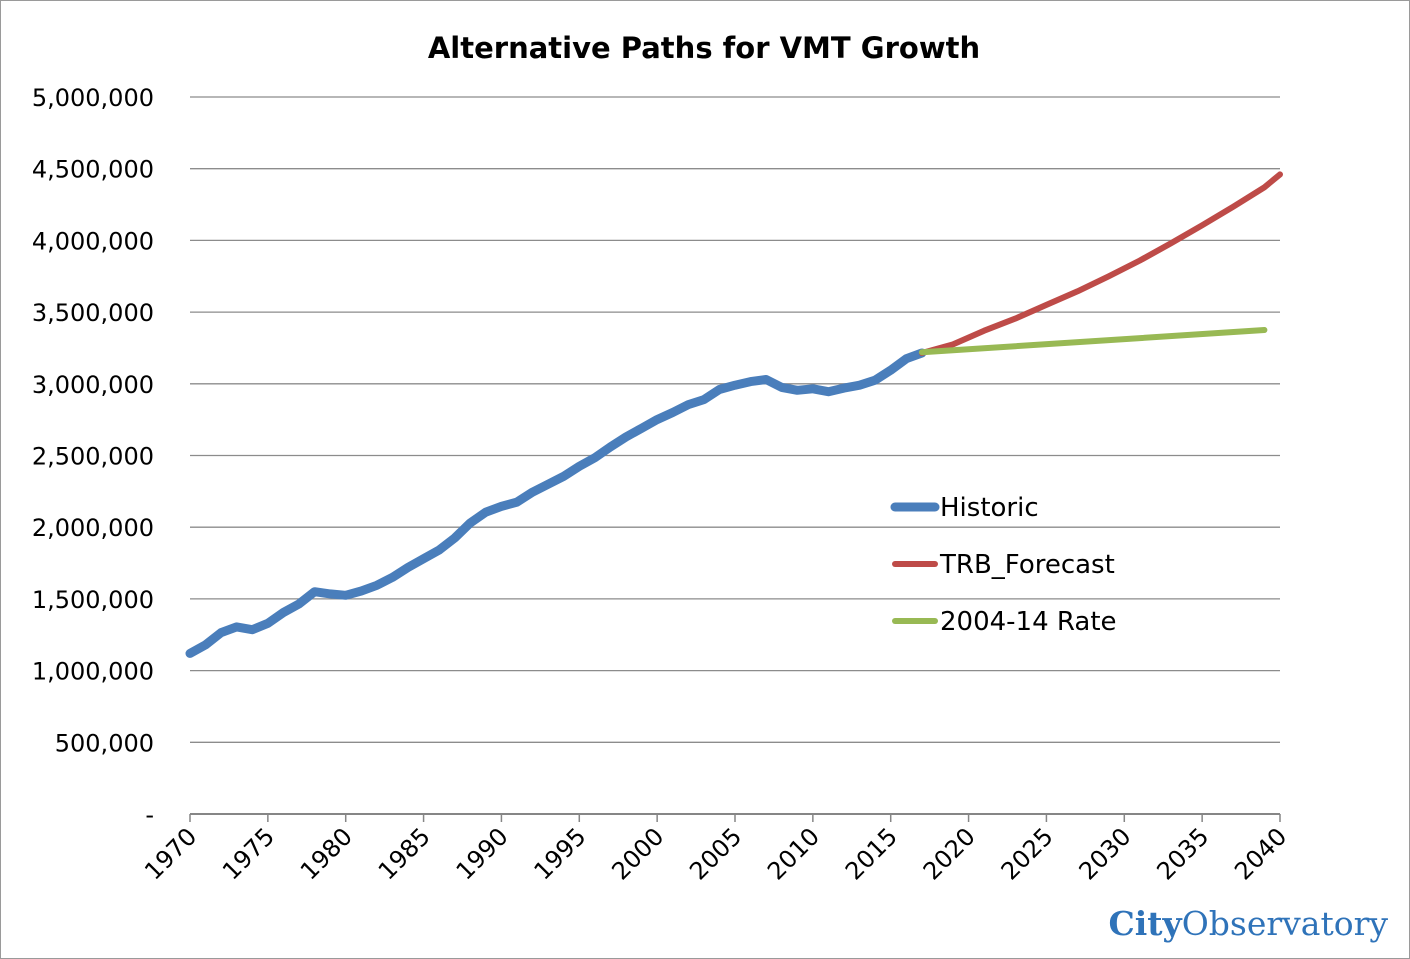 Image resolution: width=1410 pixels, height=959 pixels. What do you see at coordinates (1260, 853) in the screenshot?
I see `x-tick-label: 2040` at bounding box center [1260, 853].